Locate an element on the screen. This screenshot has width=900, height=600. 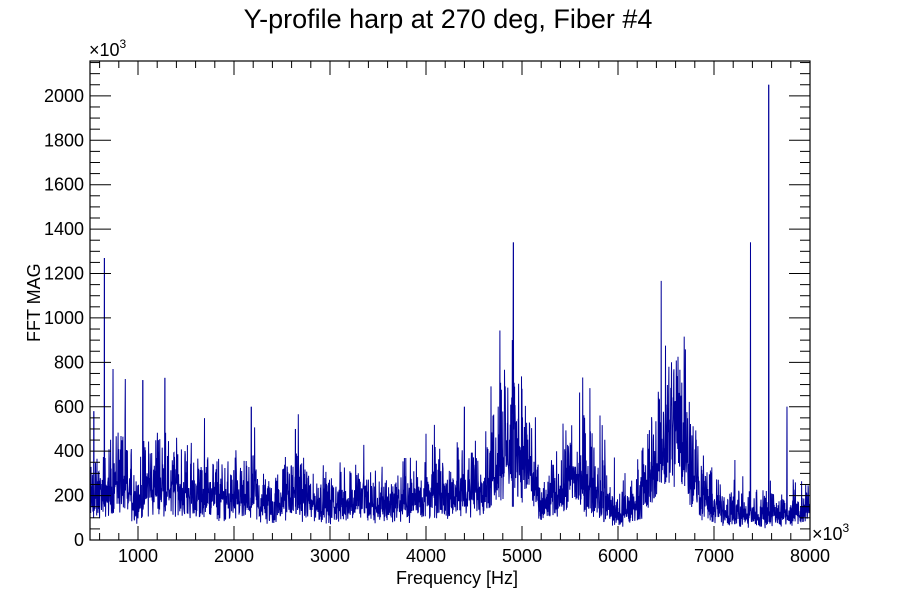
y-tick-label: 1600 is located at coordinates (64, 185).